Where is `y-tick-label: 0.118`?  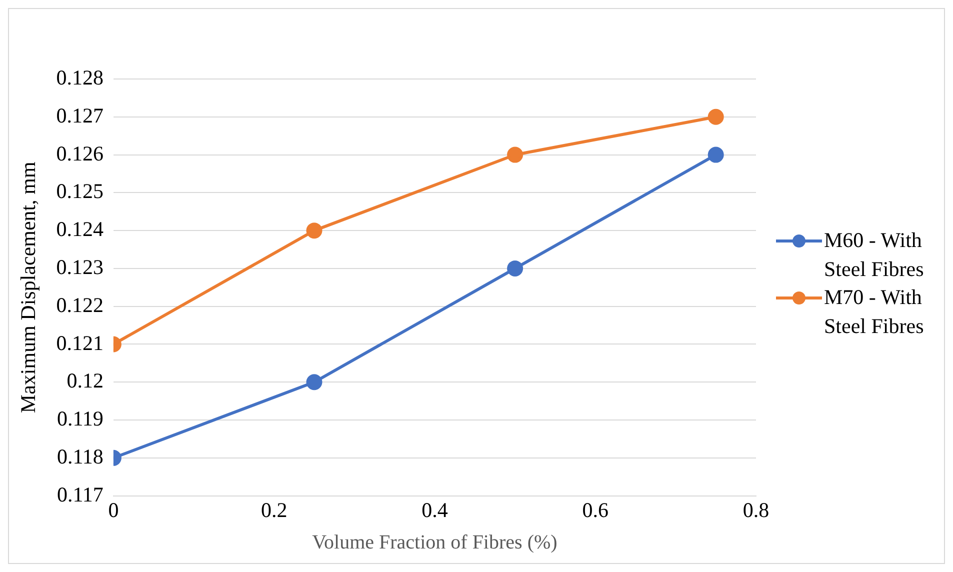
y-tick-label: 0.118 is located at coordinates (80, 456).